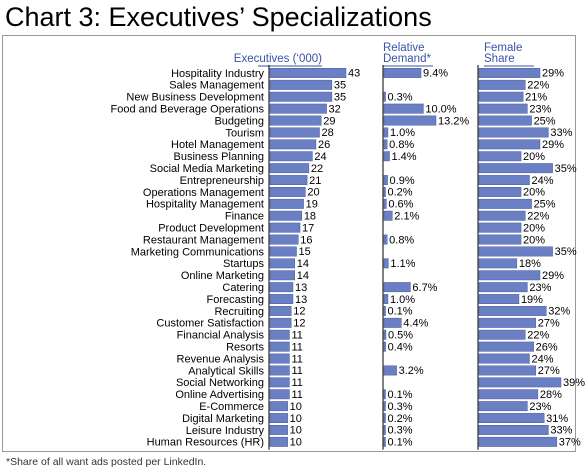  I want to click on data-label: 32, so click(335, 109).